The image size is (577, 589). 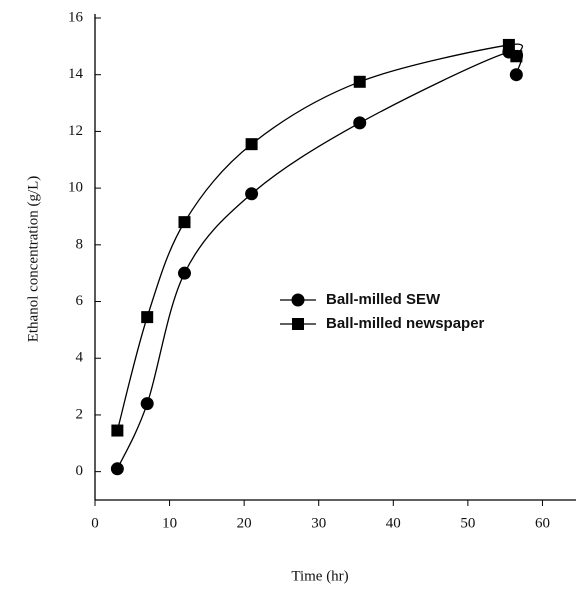 I want to click on legend-label: Ball-milled newspaper, so click(x=405, y=323).